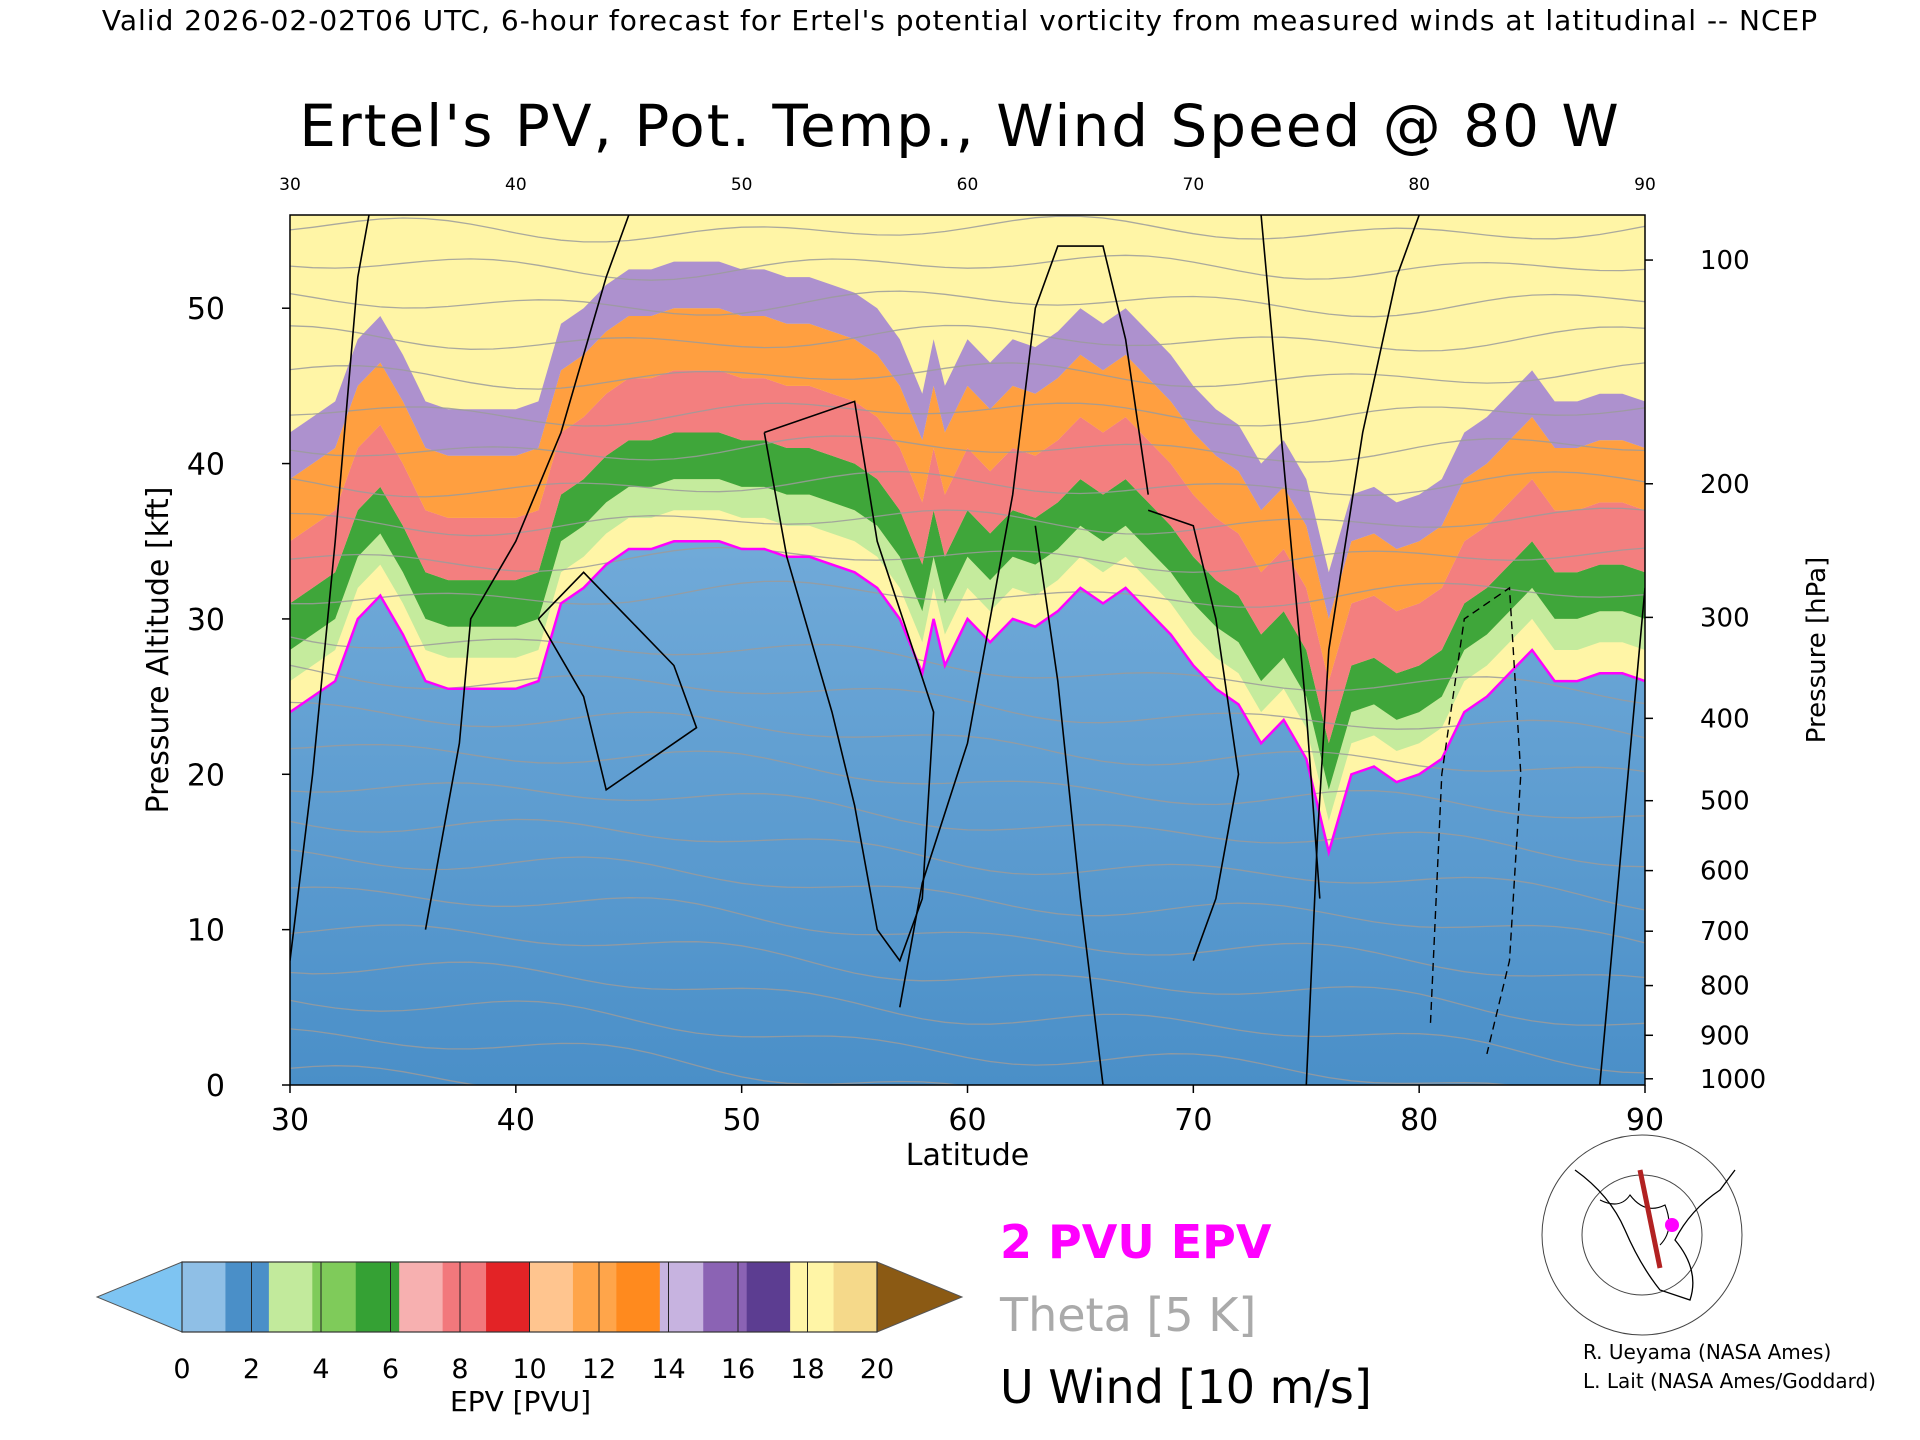  Describe the element at coordinates (158, 650) in the screenshot. I see `y-axis-label: Pressure Altitude [kft]` at that location.